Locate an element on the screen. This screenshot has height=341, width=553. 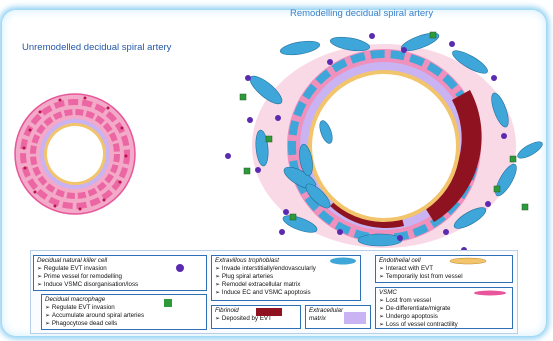
evt-heading: Extravillous trophoblast is located at coordinates (247, 260).